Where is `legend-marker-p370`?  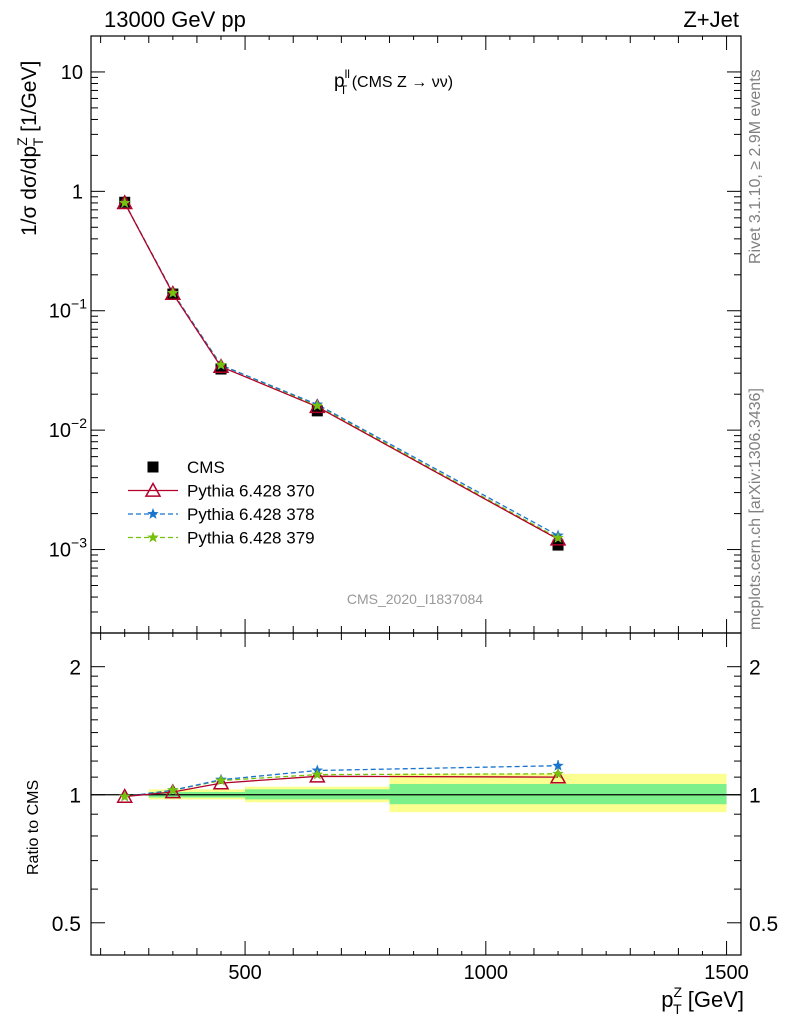
legend-marker-p370 is located at coordinates (153, 489).